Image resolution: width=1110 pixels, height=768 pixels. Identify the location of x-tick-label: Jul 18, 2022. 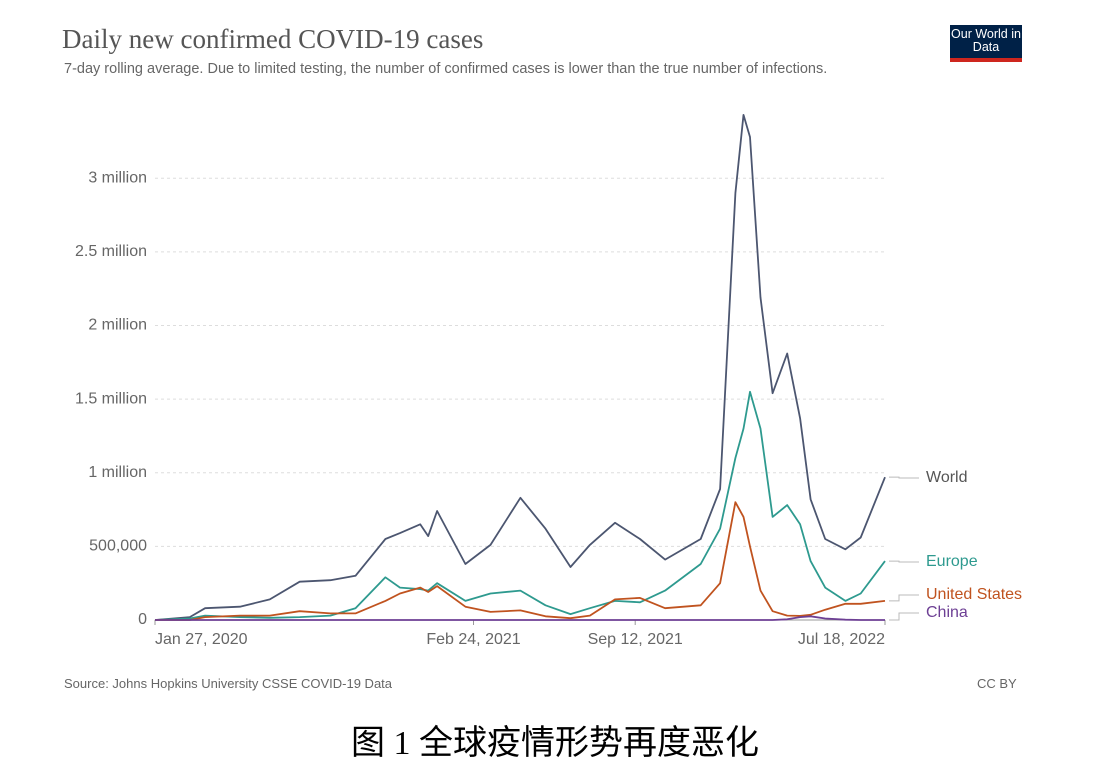
(841, 639).